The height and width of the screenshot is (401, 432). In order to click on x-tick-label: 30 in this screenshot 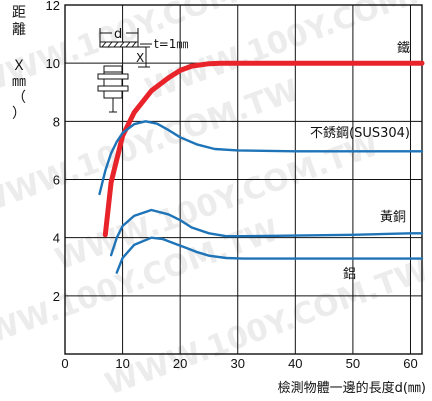, I will do `click(238, 363)`.